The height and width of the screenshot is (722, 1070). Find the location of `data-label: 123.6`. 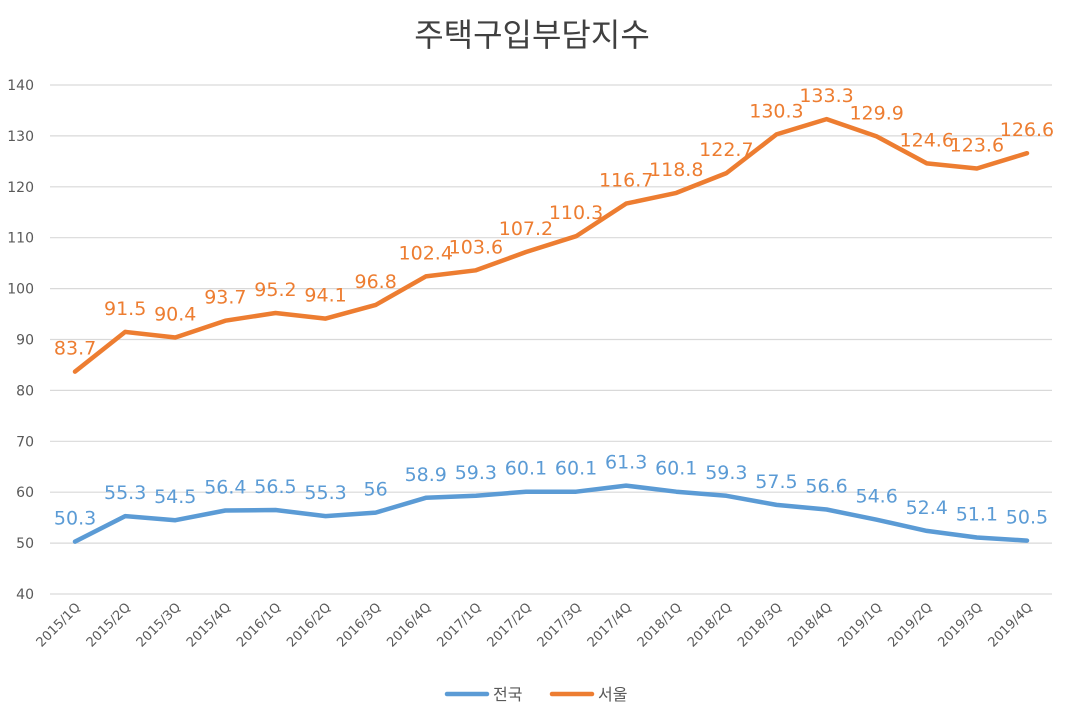

data-label: 123.6 is located at coordinates (977, 145).